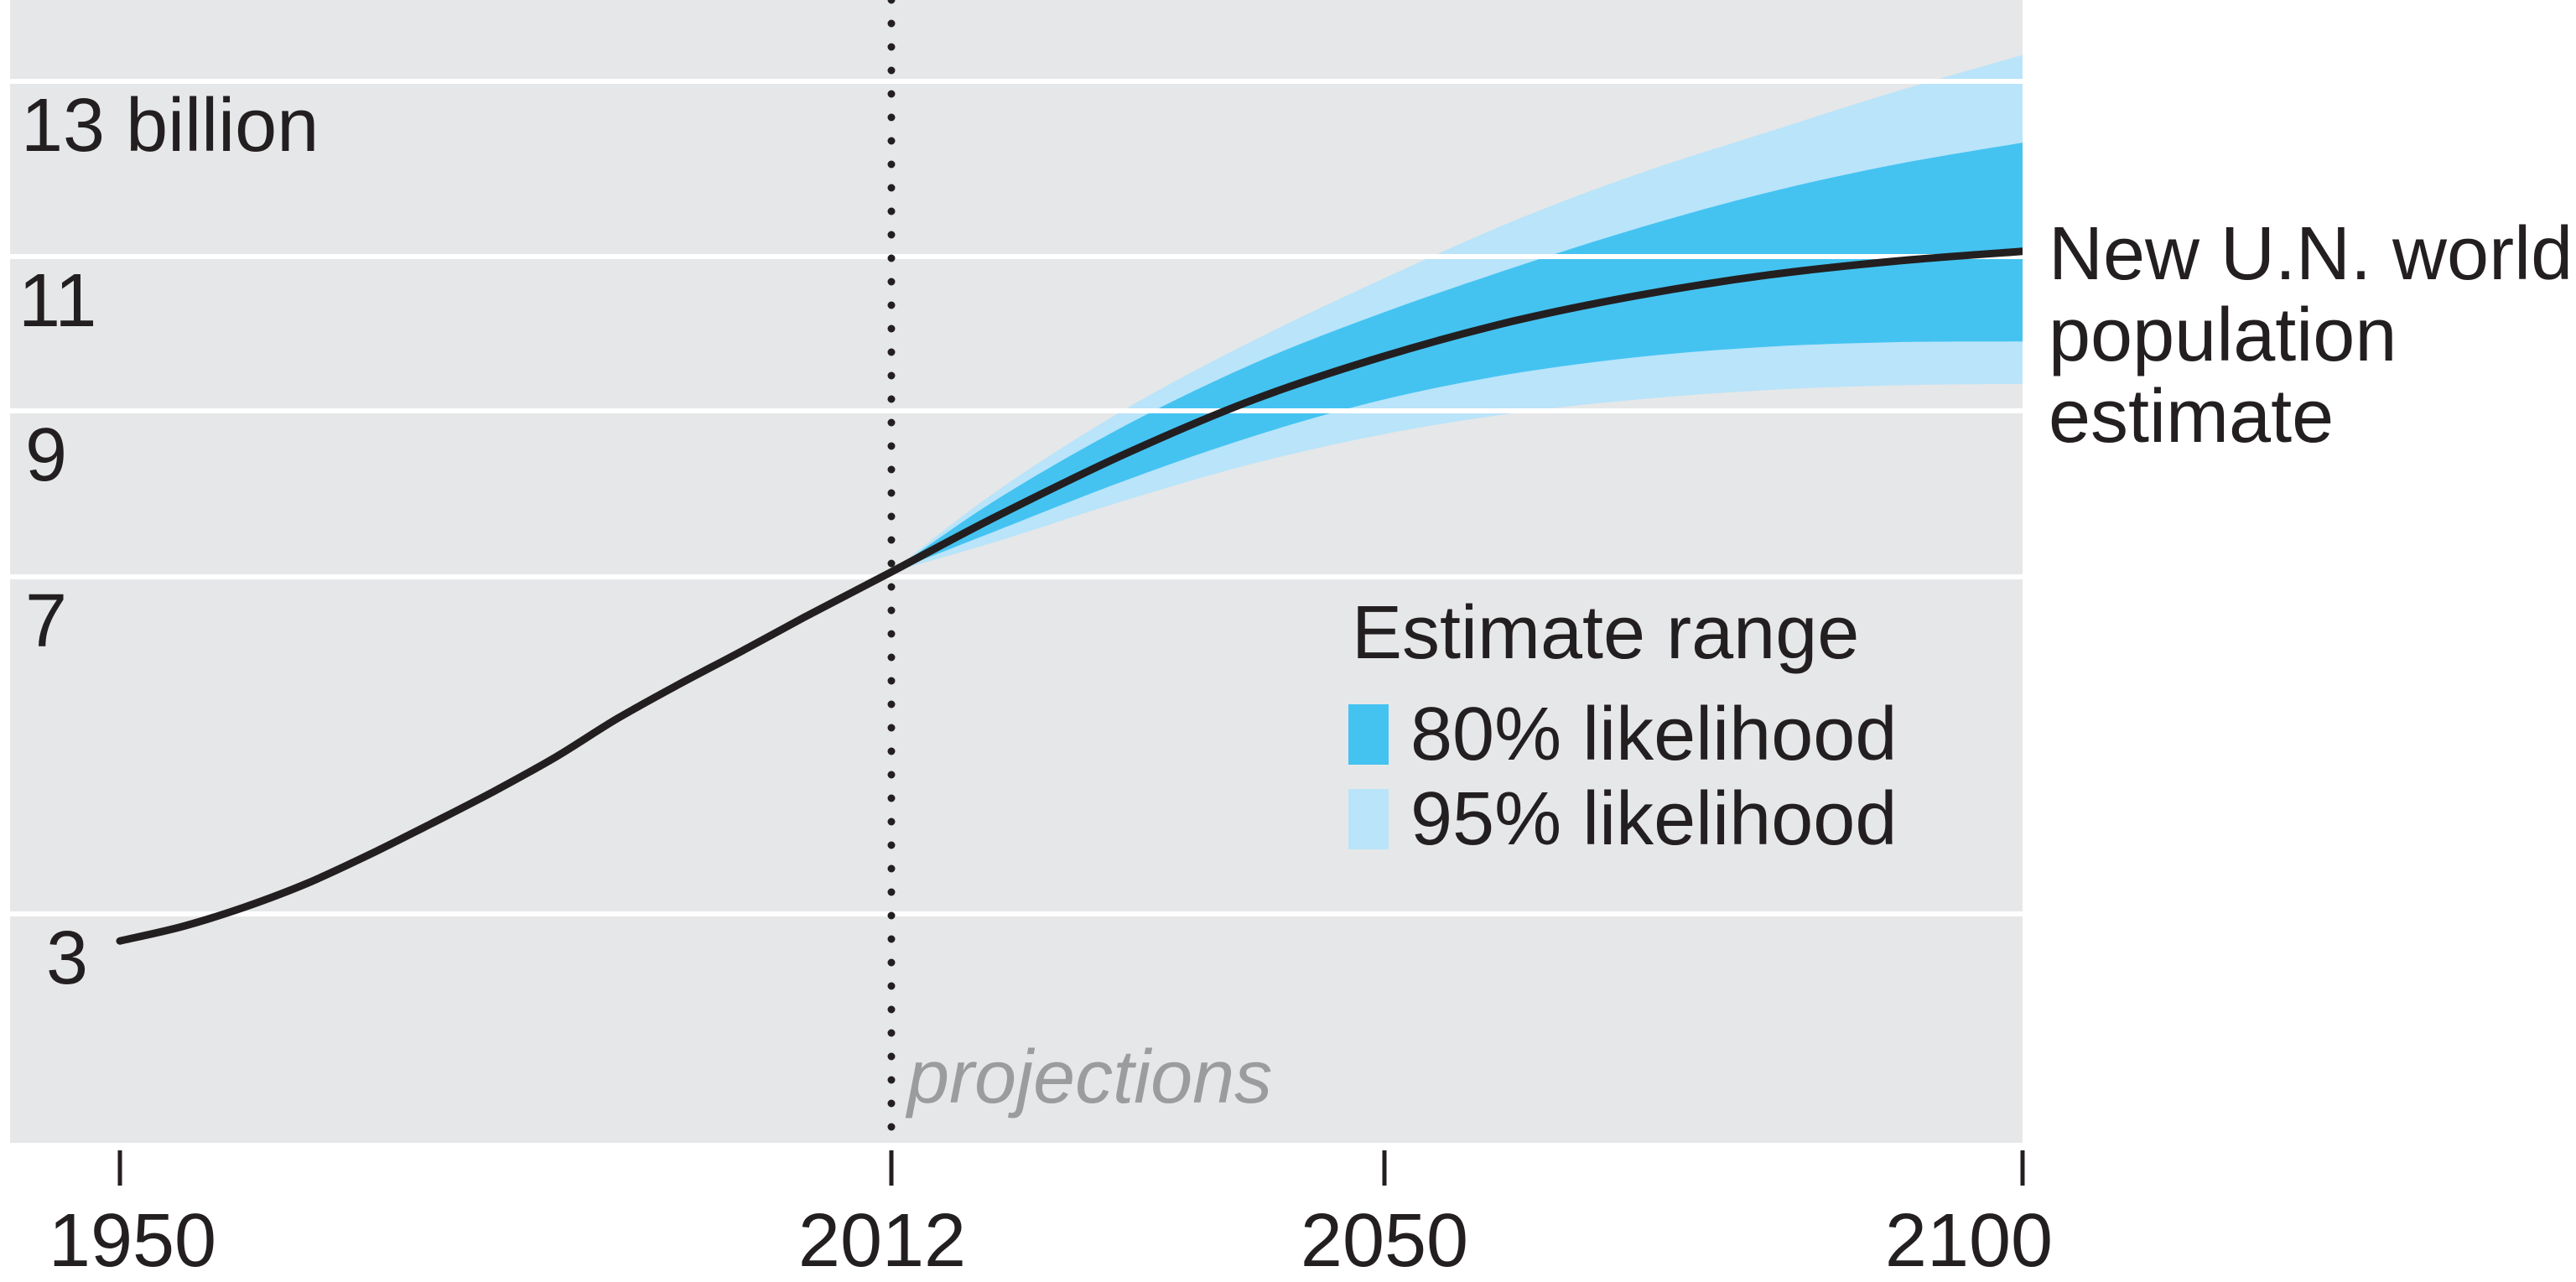 The image size is (2576, 1282). Describe the element at coordinates (1606, 633) in the screenshot. I see `legend-title: Estimate range` at that location.